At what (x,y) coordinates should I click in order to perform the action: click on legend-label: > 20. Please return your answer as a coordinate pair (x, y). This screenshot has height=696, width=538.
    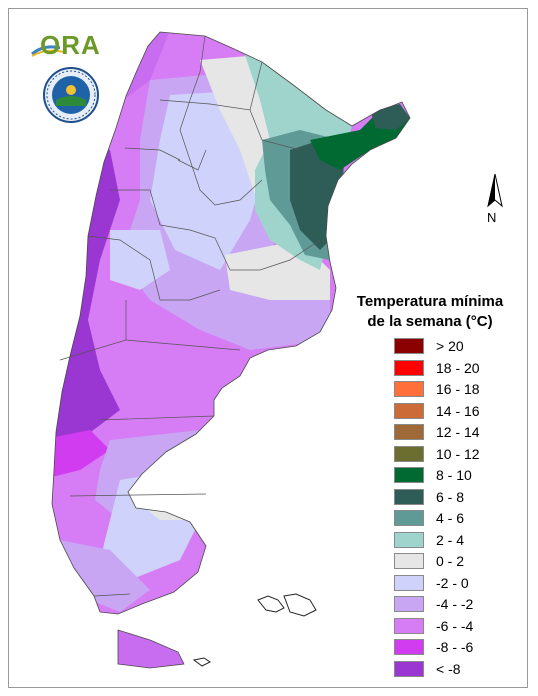
    Looking at the image, I should click on (450, 346).